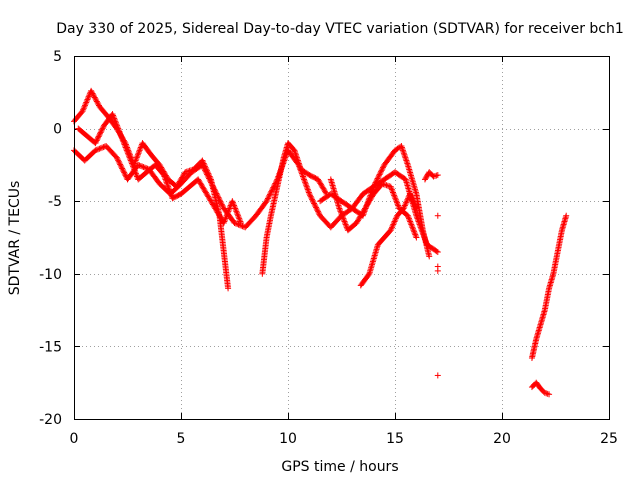  I want to click on x-tick-label: 15, so click(395, 439).